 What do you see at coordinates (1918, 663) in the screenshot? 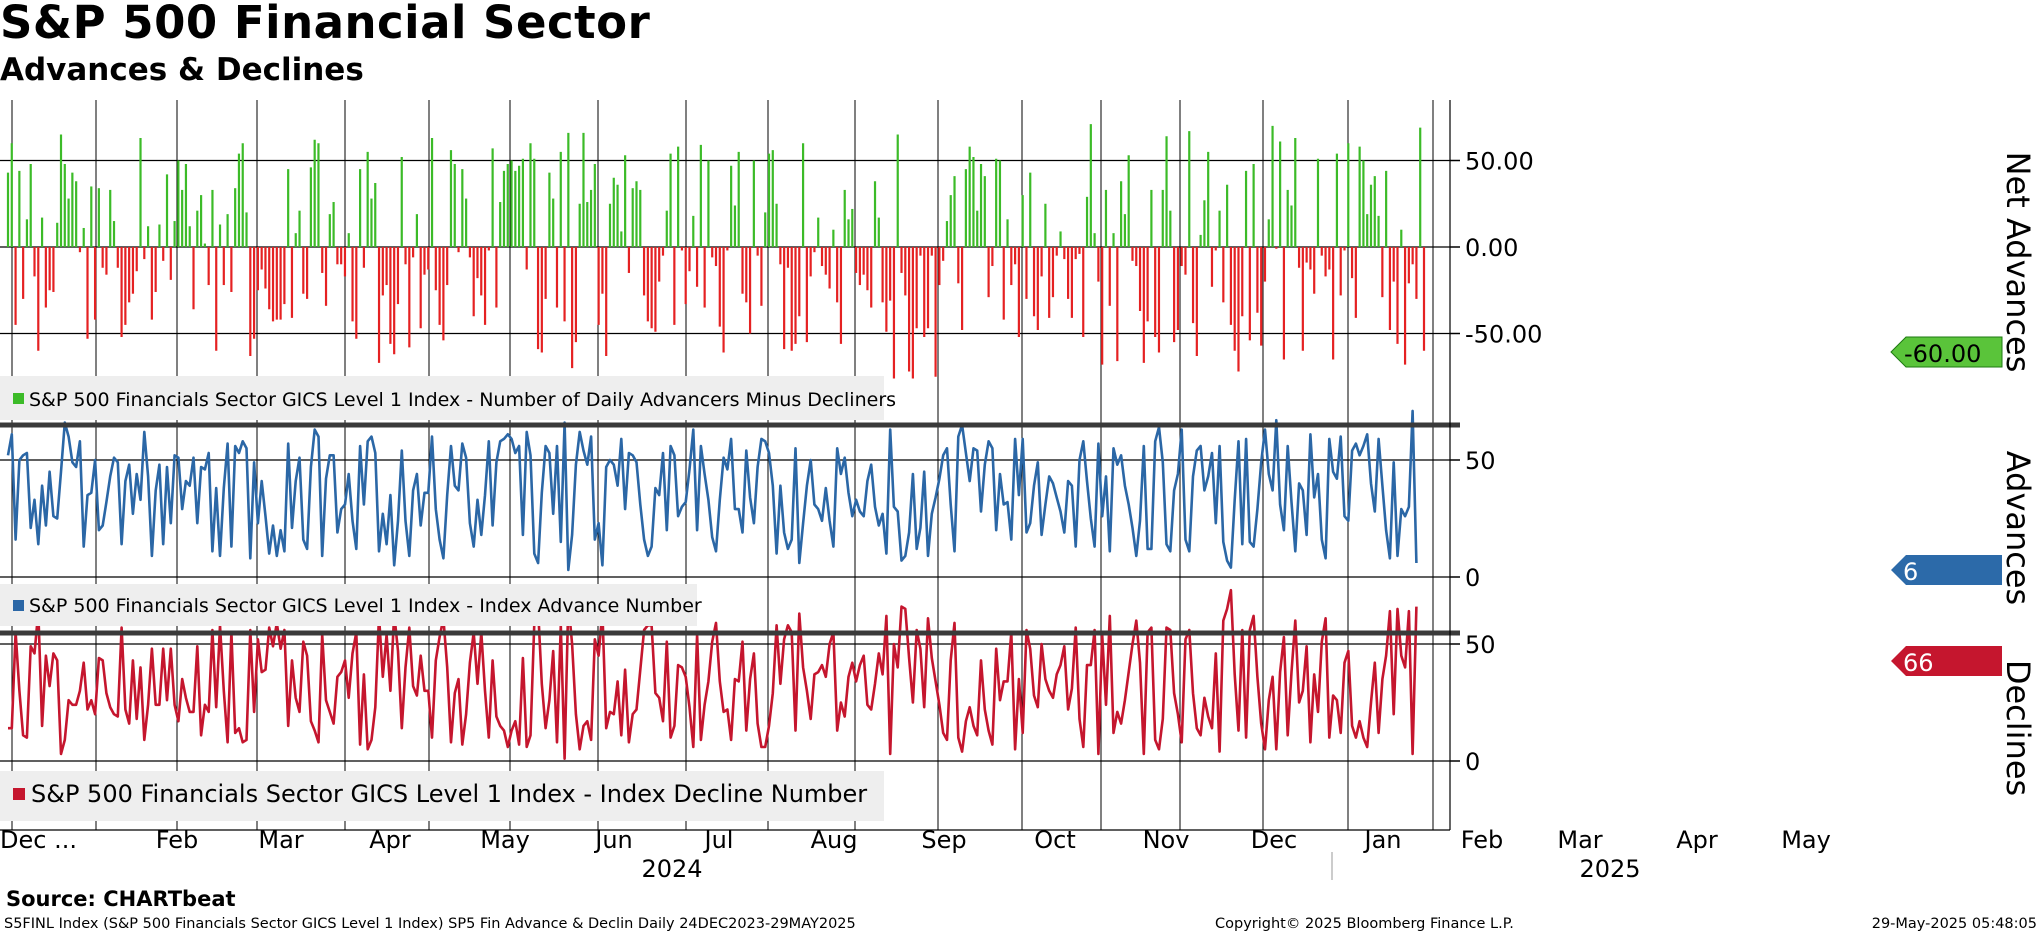
I see `last-value-dec: 66` at bounding box center [1918, 663].